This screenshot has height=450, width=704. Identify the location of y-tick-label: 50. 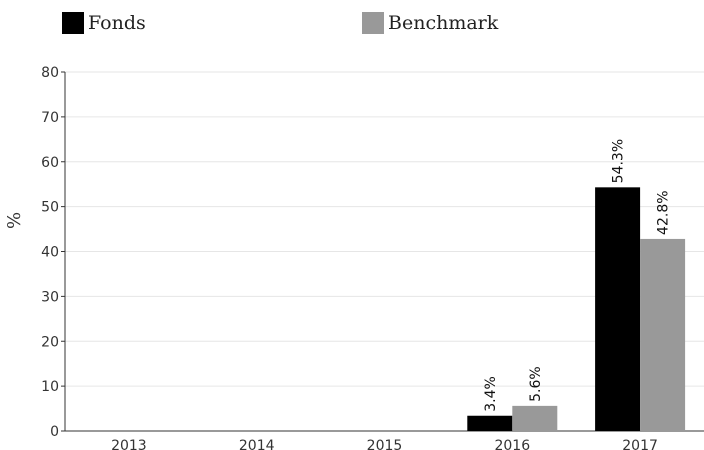
(50, 208).